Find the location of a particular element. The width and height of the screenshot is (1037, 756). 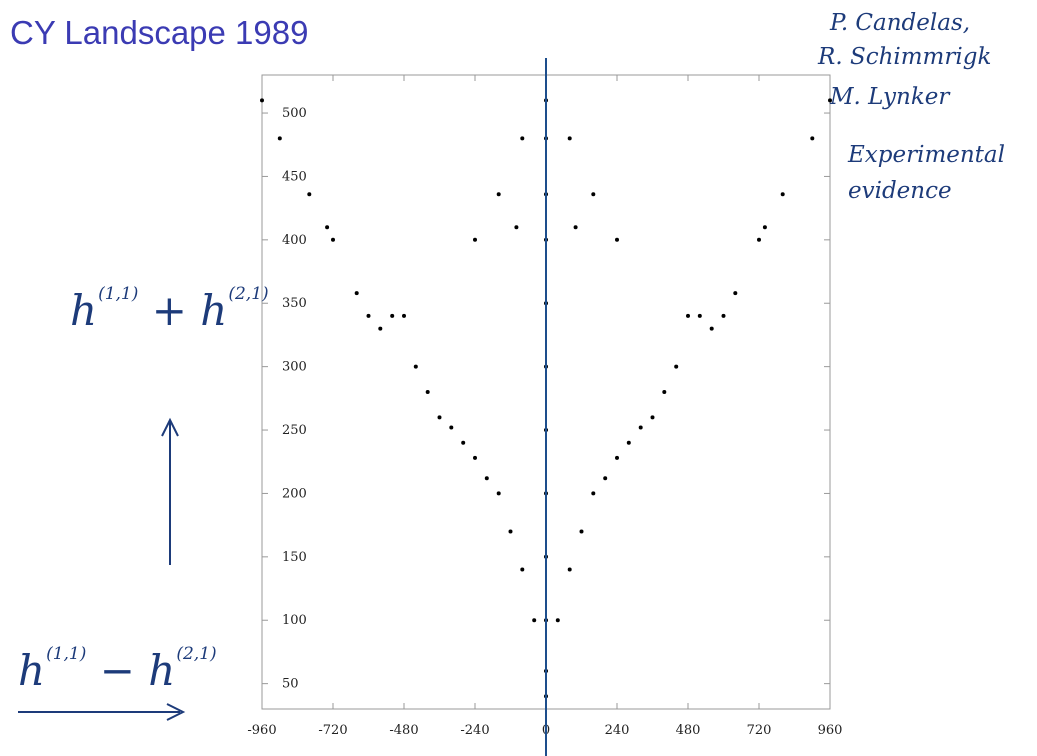

x-tick-label: 720 is located at coordinates (759, 730).